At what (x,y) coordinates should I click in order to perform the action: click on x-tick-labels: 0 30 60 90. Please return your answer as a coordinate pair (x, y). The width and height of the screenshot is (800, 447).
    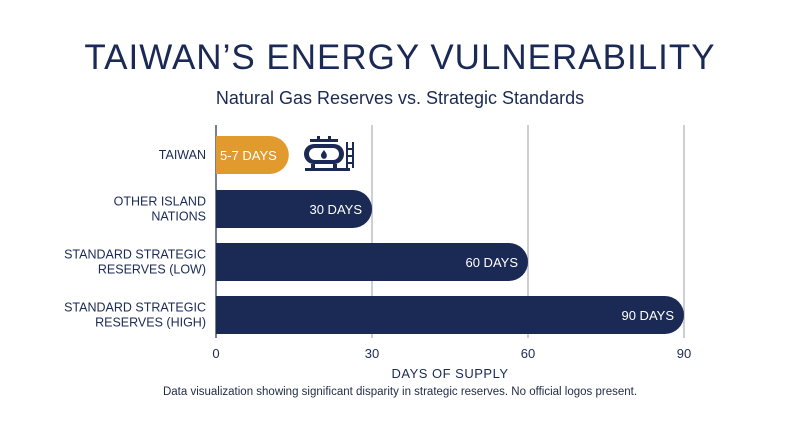
    Looking at the image, I should click on (451, 353).